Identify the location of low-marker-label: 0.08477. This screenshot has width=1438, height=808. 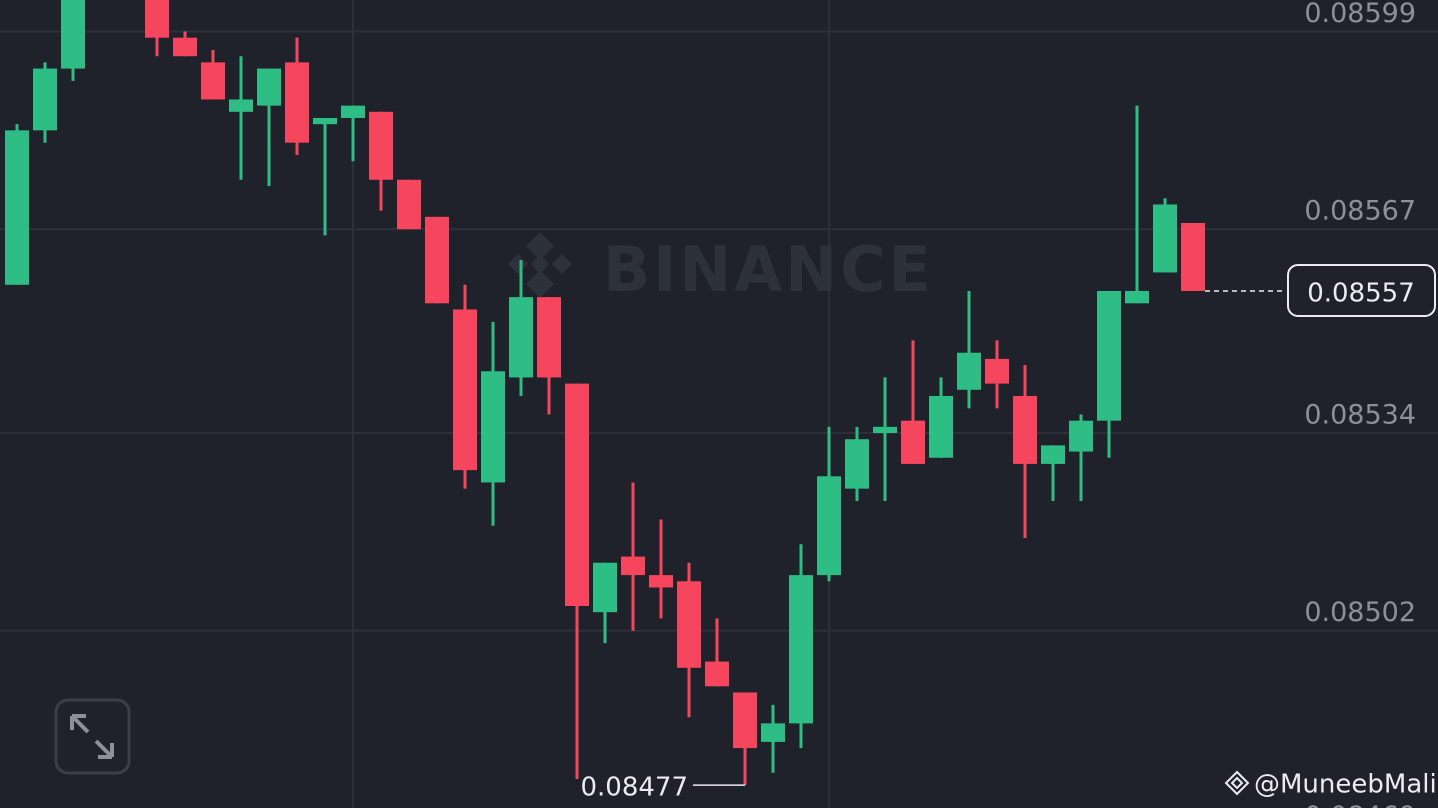
(634, 788).